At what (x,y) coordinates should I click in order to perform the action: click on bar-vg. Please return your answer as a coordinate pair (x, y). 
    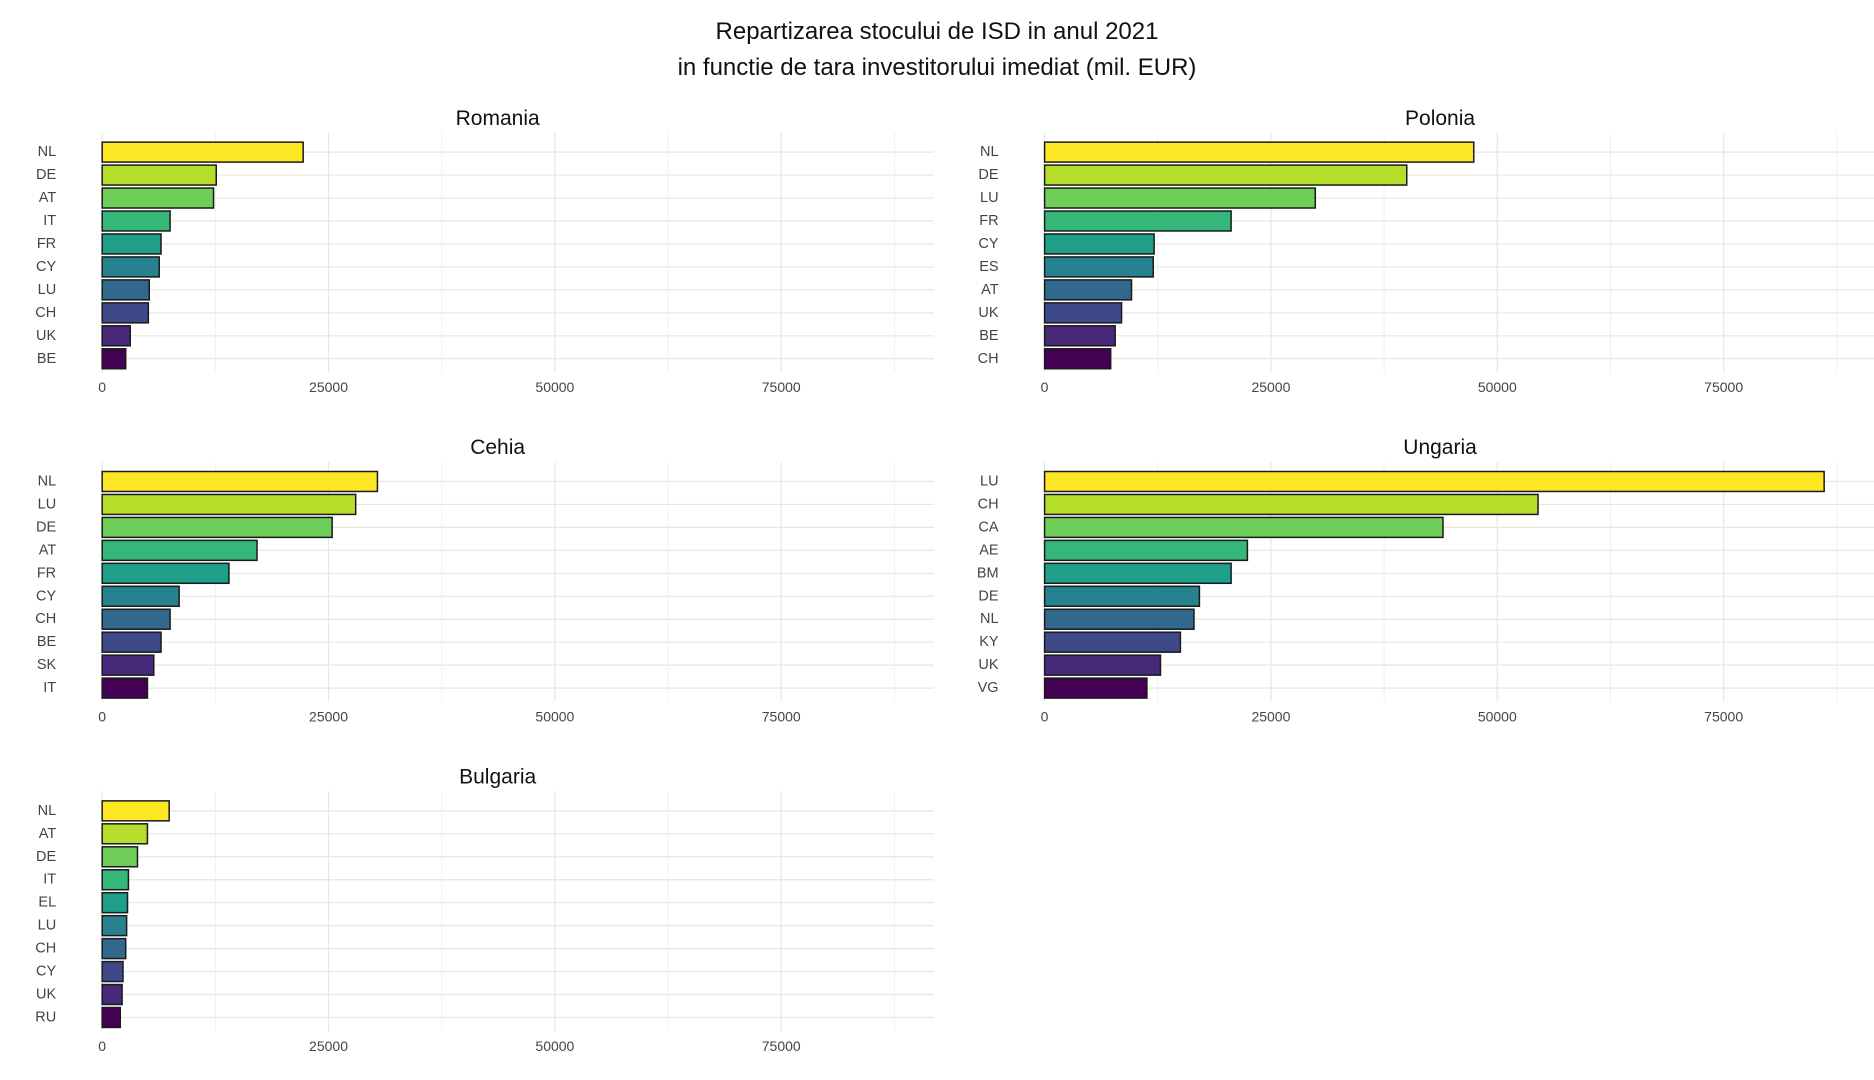
    Looking at the image, I should click on (1095, 688).